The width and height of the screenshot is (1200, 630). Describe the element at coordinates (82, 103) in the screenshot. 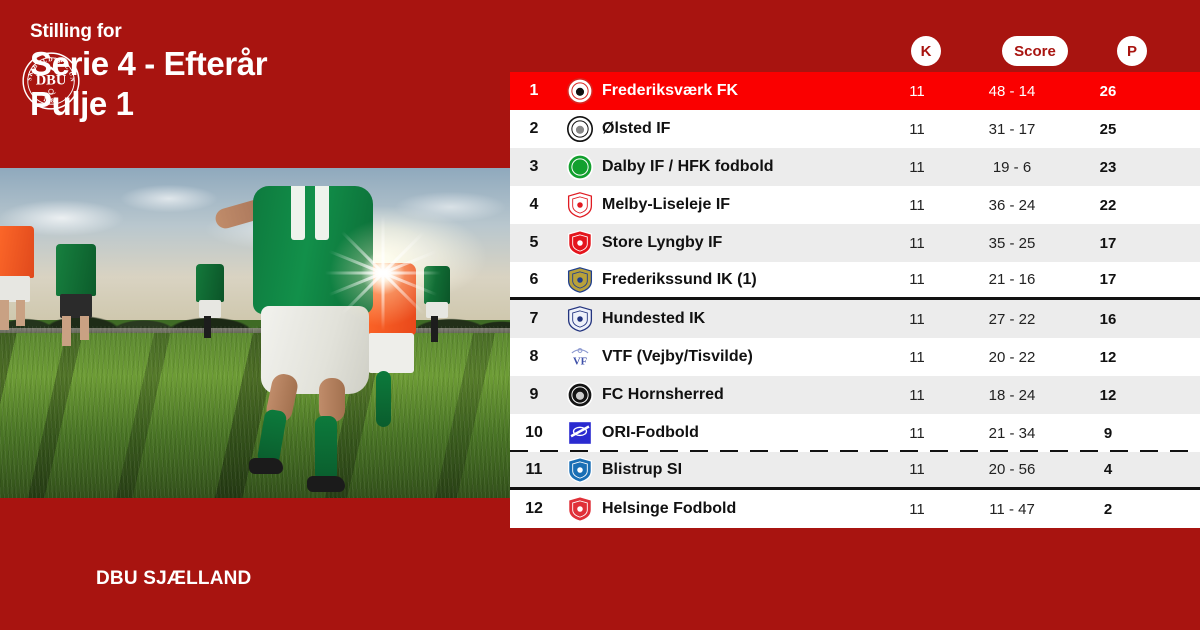

I see `page-title-line-2: Pulje 1` at that location.